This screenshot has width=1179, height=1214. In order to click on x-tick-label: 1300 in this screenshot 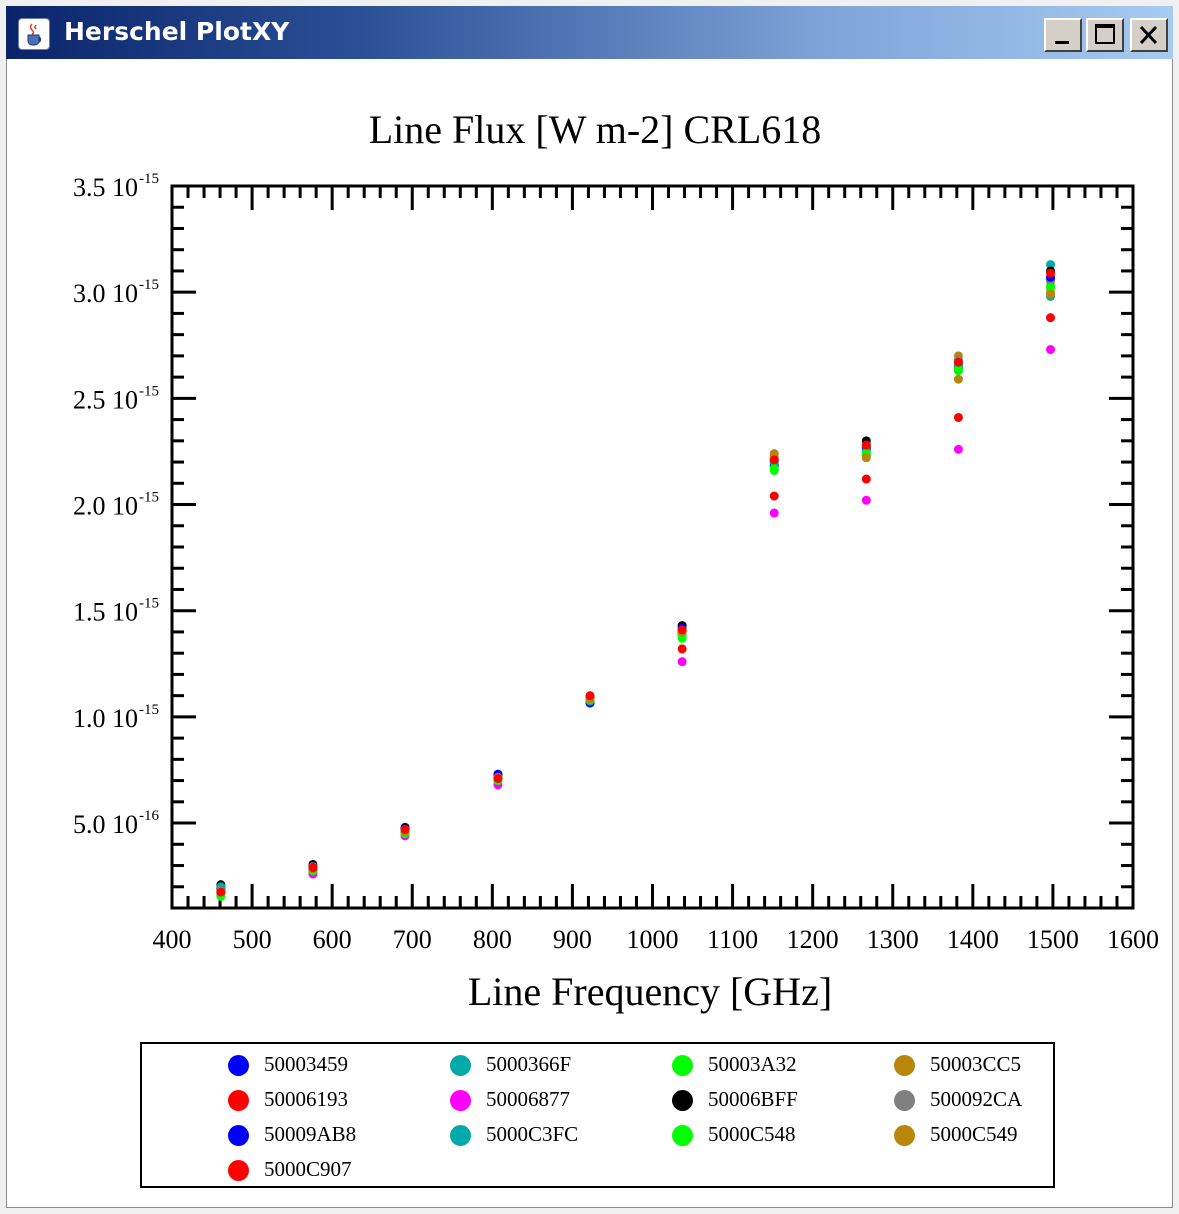, I will do `click(893, 939)`.